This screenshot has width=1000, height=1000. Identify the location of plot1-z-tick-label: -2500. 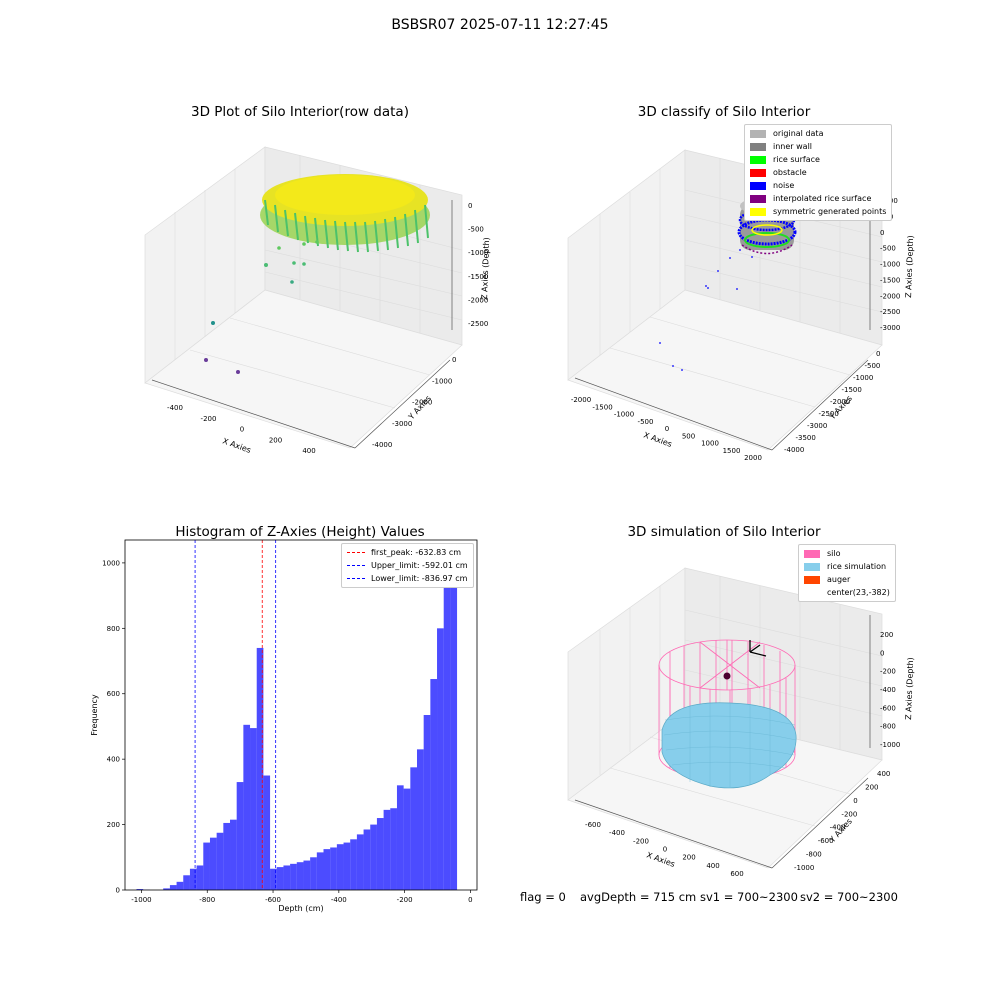
(478, 324).